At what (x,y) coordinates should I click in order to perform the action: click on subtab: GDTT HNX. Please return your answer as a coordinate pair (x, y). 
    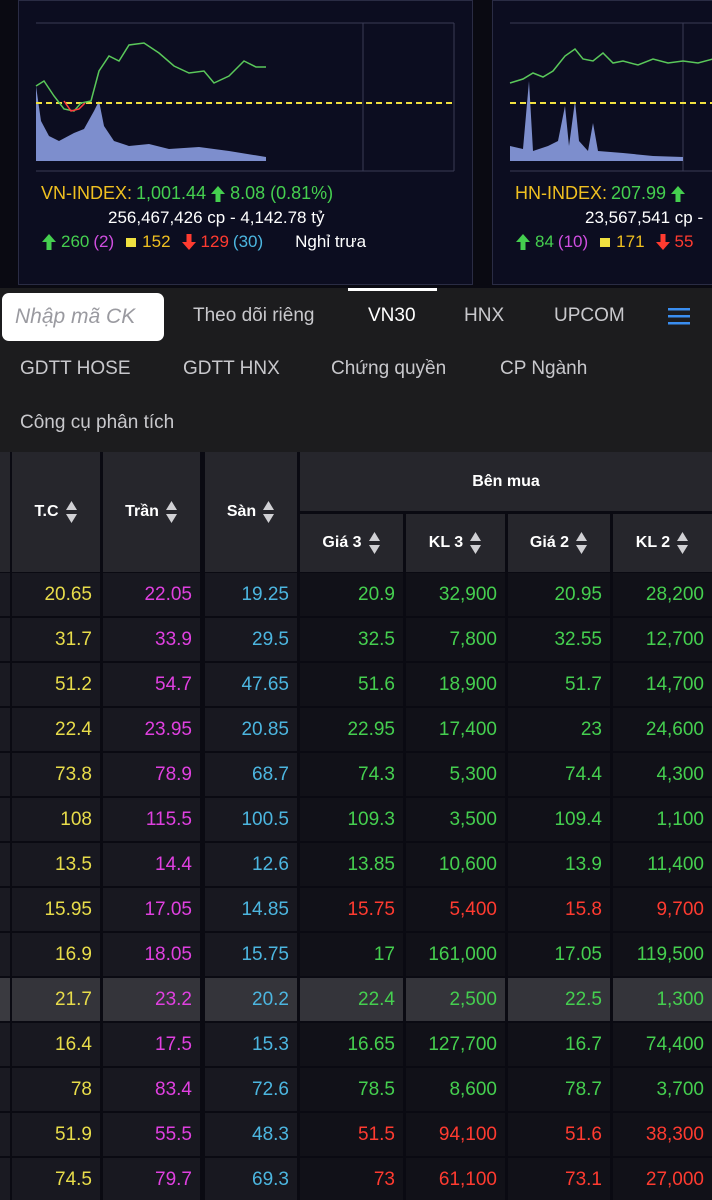
    Looking at the image, I should click on (231, 368).